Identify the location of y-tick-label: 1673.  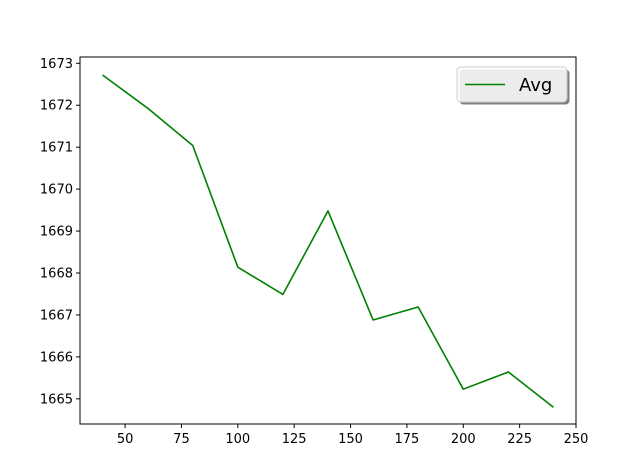
(56, 64).